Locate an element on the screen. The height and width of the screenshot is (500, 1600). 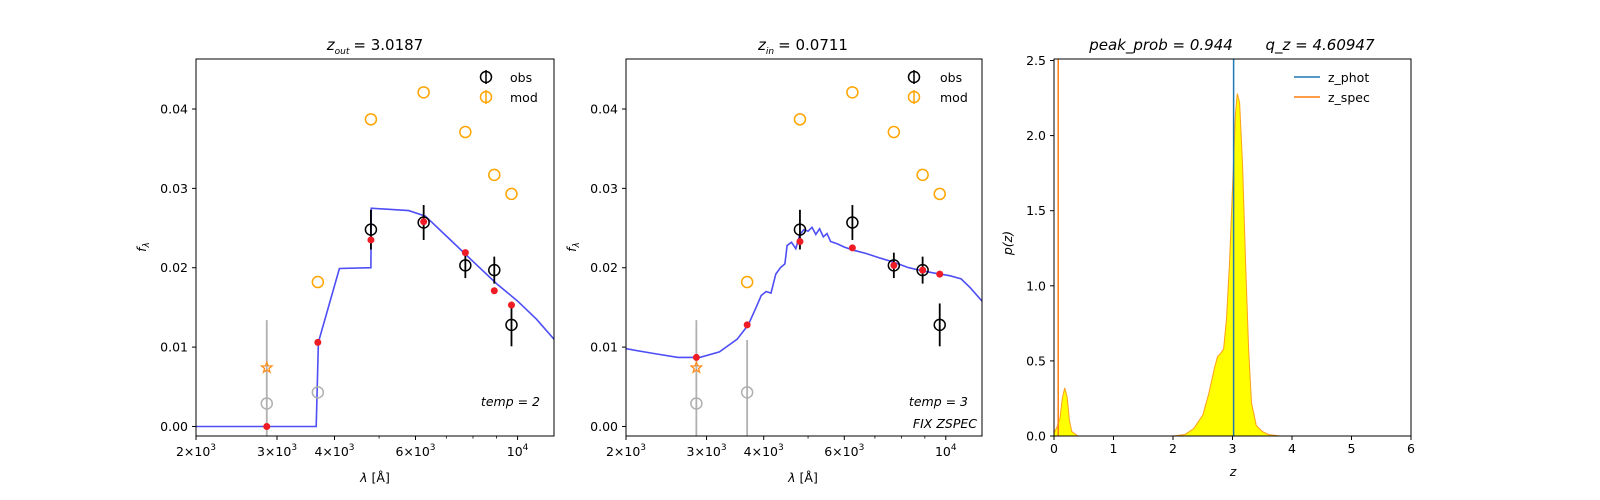
panel2-annotation-temp: temp = 3 is located at coordinates (938, 401).